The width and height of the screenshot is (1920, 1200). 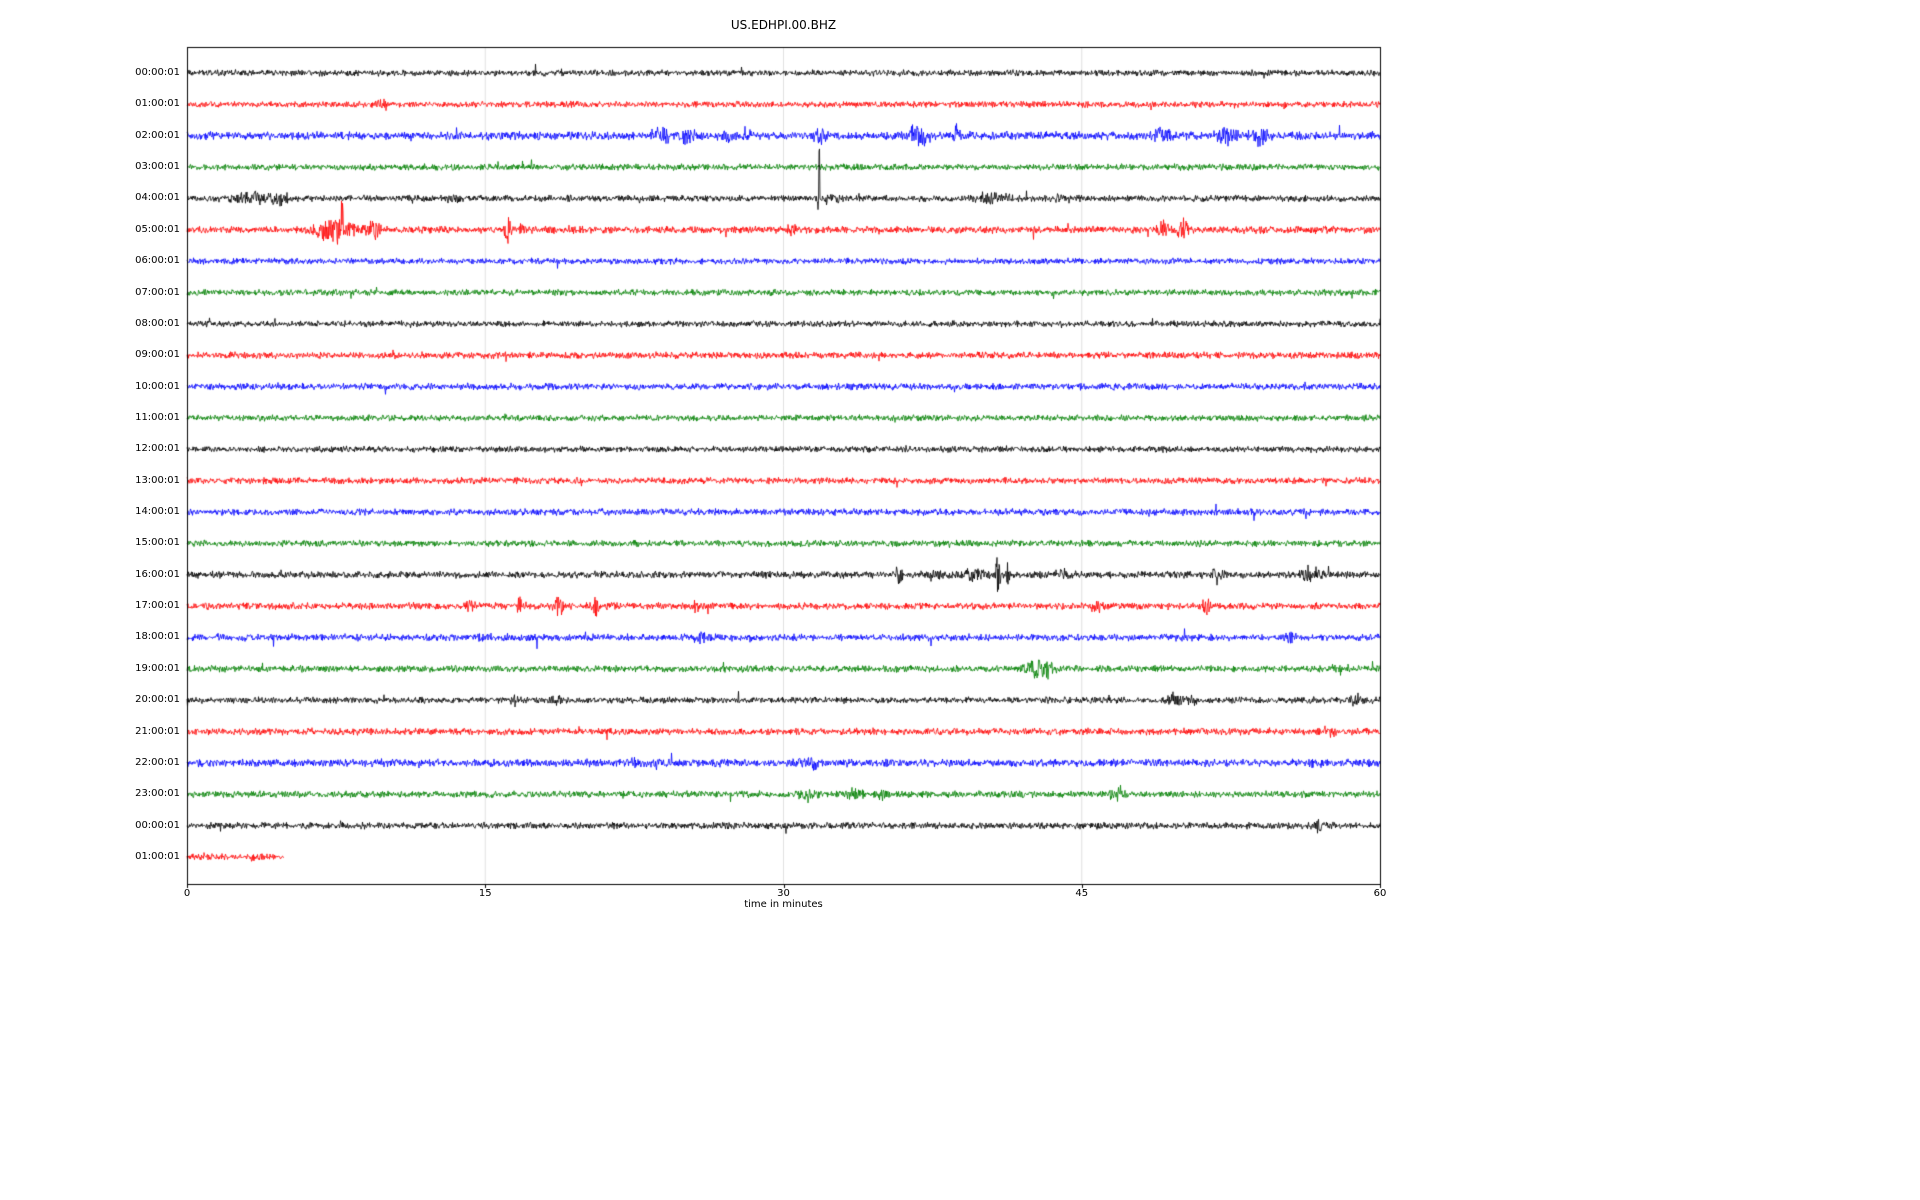 I want to click on trace-time-label: 02:00:01, so click(x=157, y=135).